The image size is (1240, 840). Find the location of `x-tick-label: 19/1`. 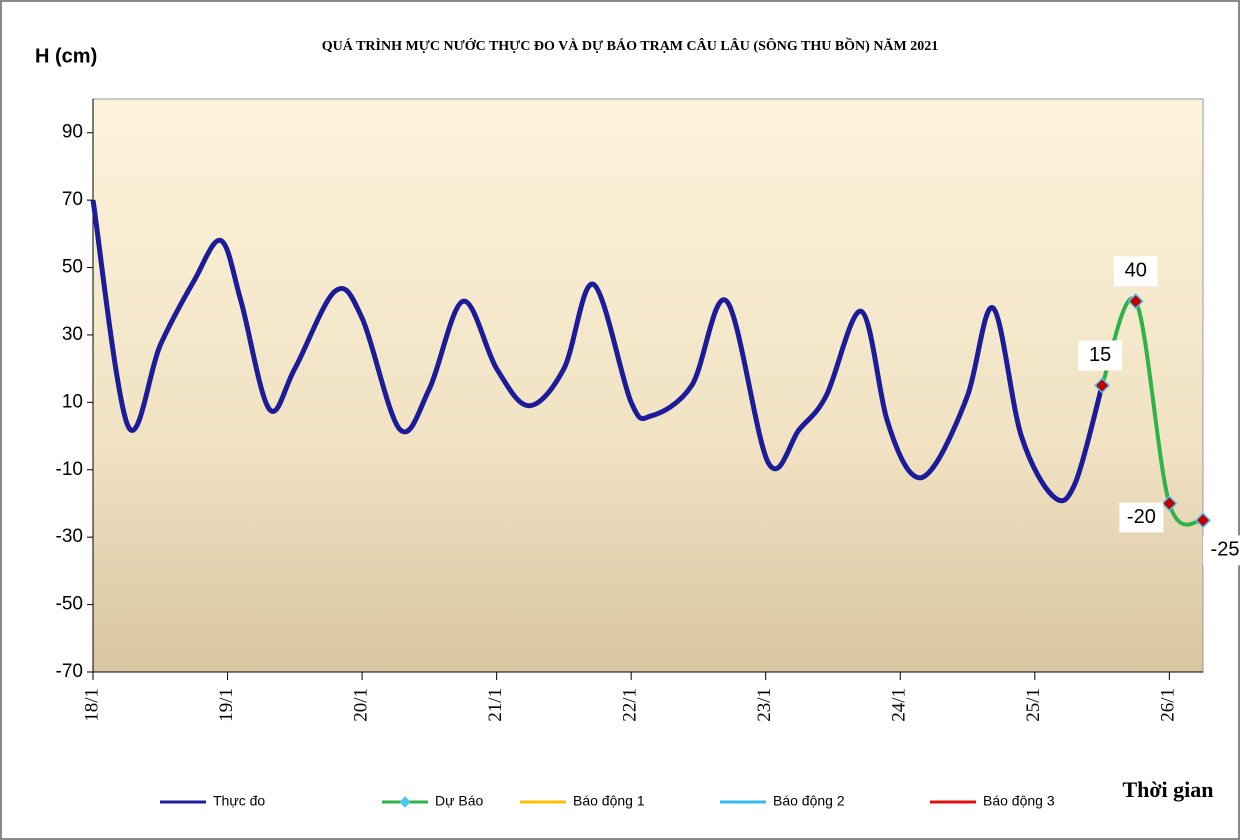

x-tick-label: 19/1 is located at coordinates (226, 705).